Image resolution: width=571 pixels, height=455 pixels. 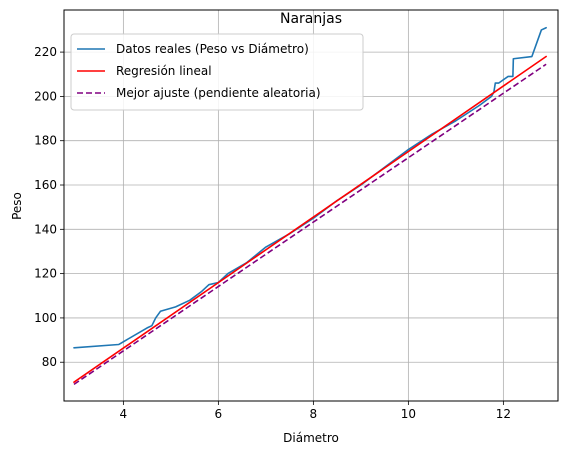 What do you see at coordinates (45, 141) in the screenshot?
I see `y-tick-label: 180` at bounding box center [45, 141].